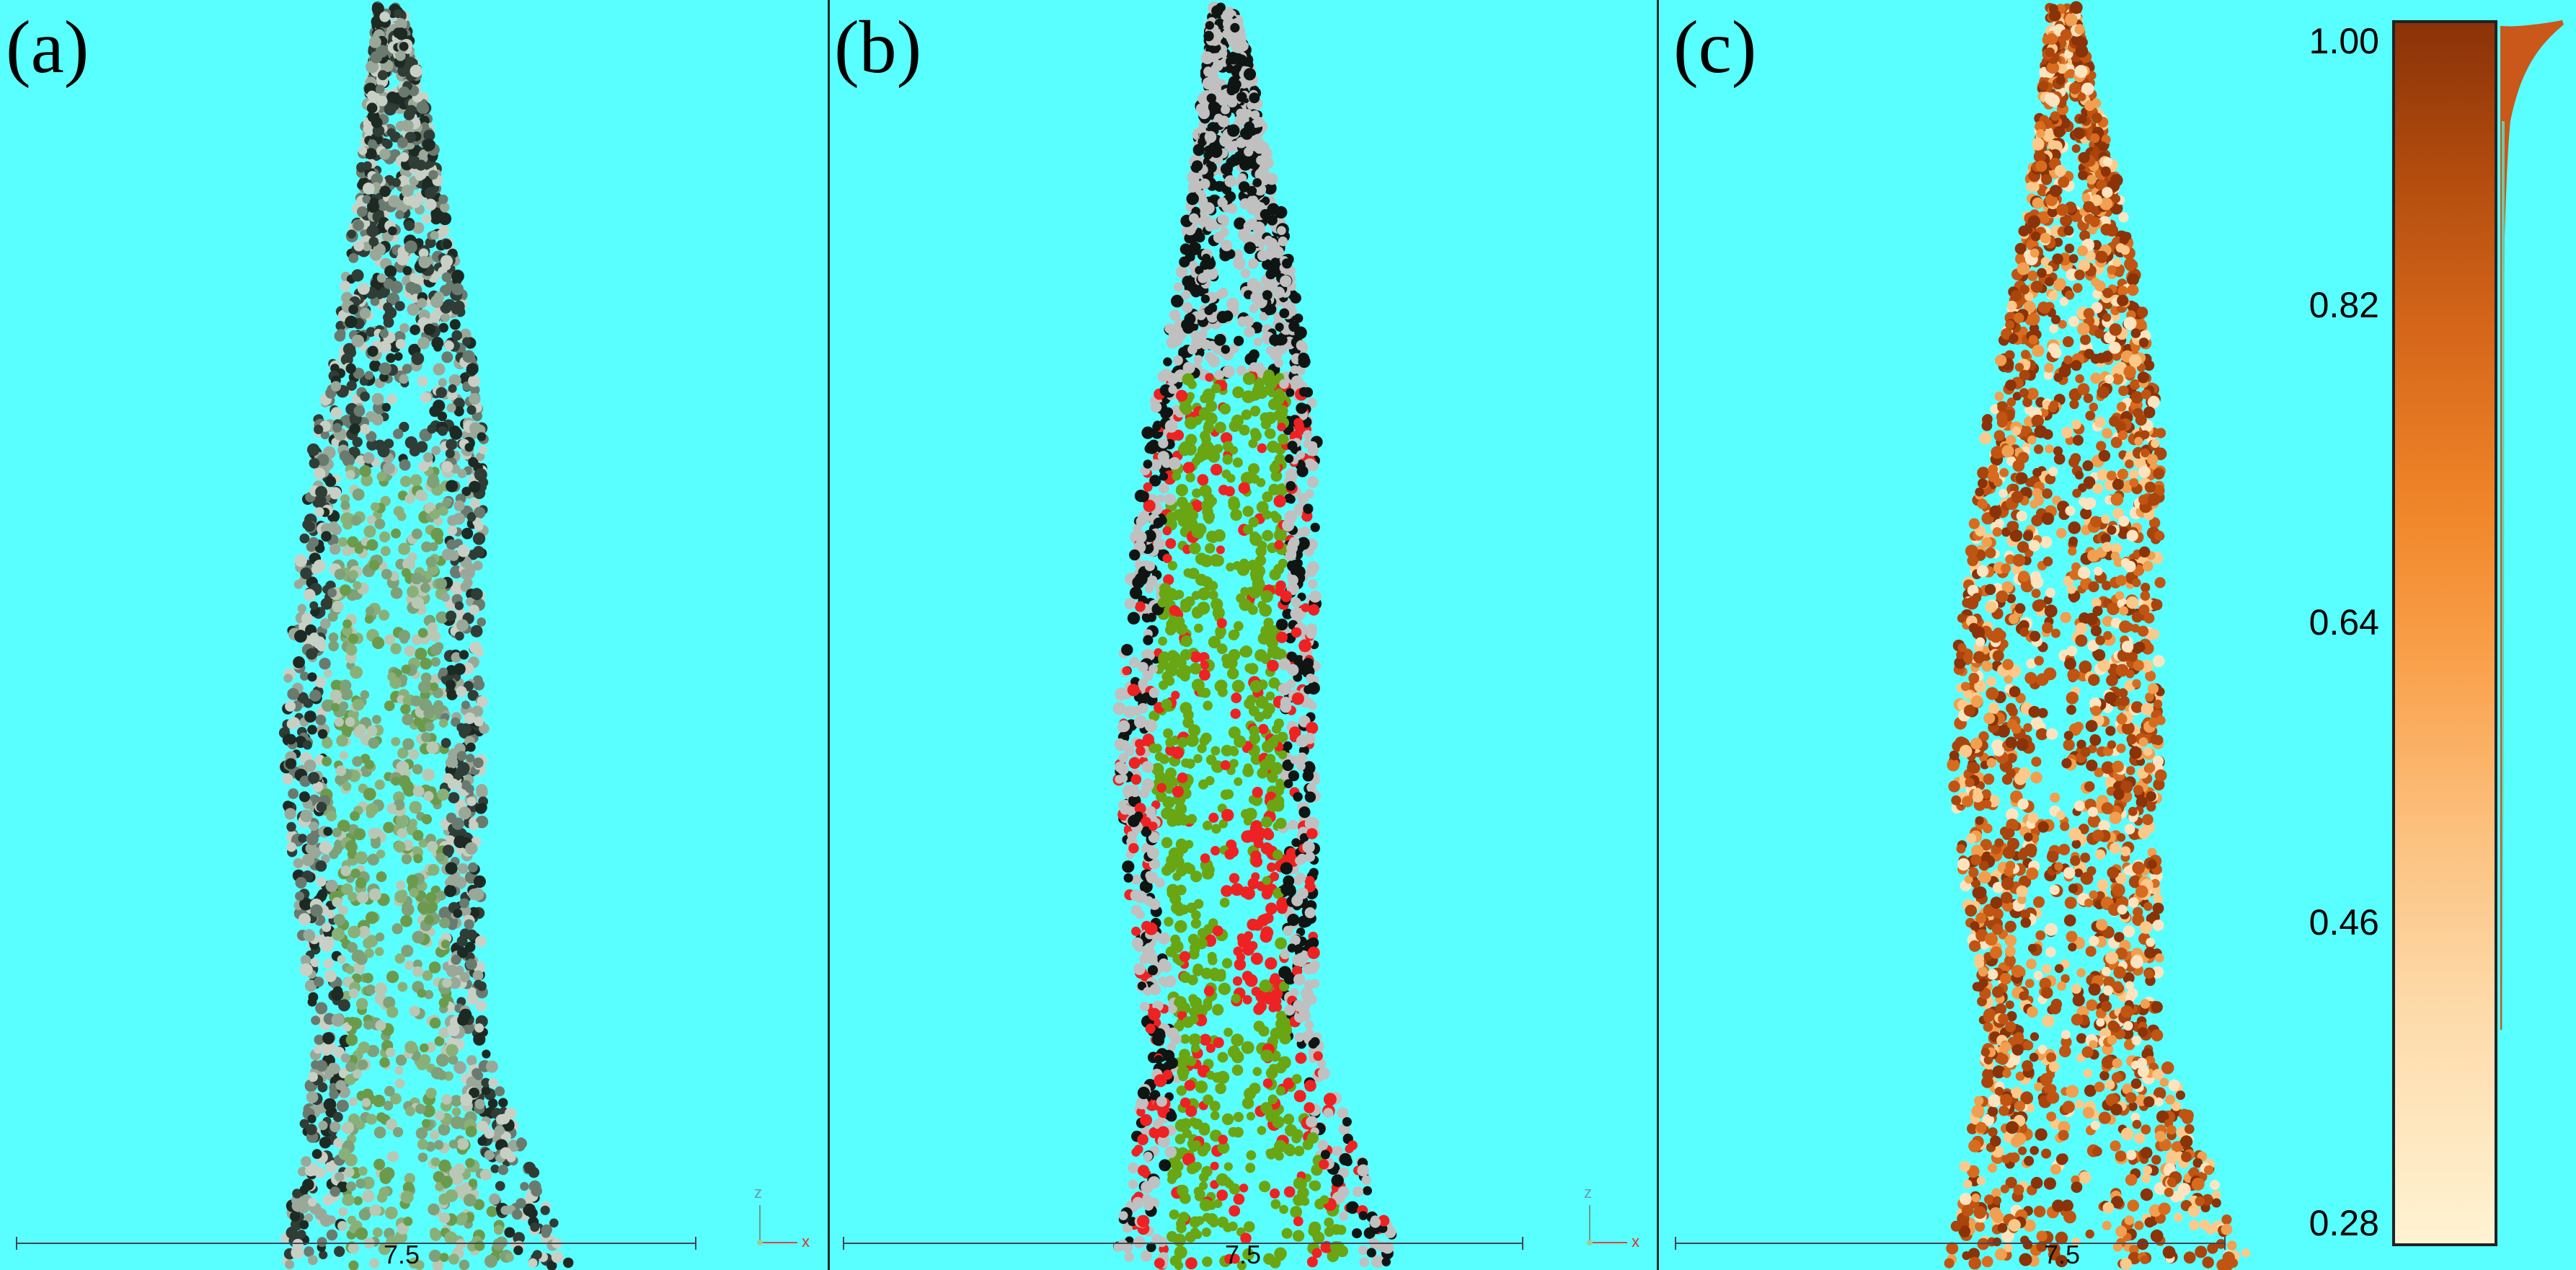 This screenshot has height=1270, width=2576. What do you see at coordinates (356, 1243) in the screenshot?
I see `scale-bar-a` at bounding box center [356, 1243].